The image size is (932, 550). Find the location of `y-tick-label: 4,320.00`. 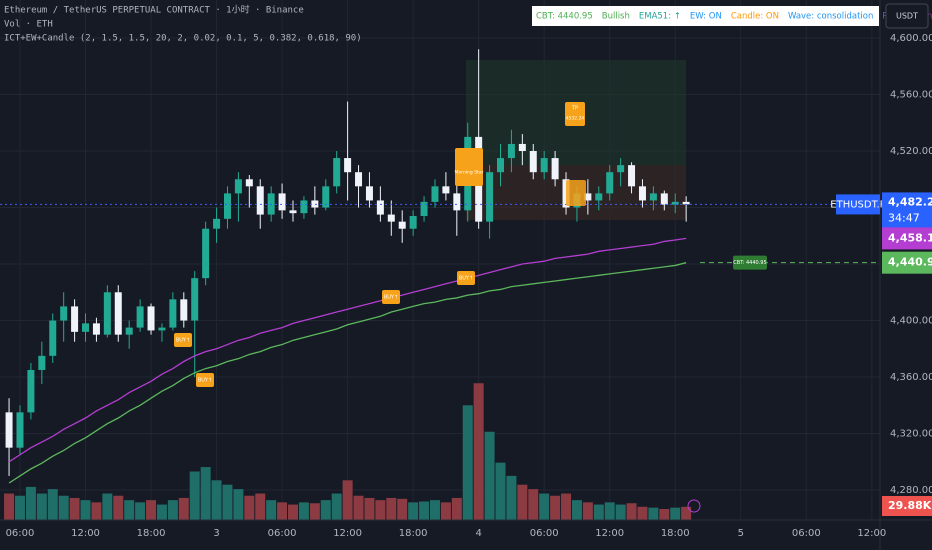

y-tick-label: 4,320.00 is located at coordinates (911, 434).